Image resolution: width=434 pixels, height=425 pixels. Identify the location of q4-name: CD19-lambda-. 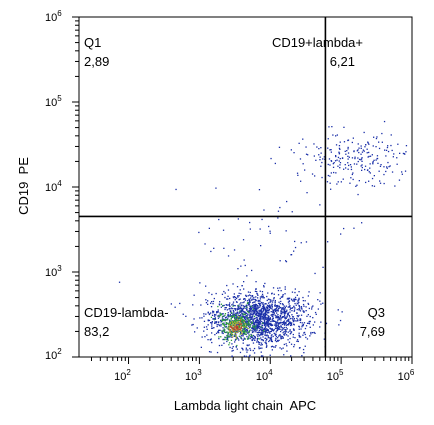
(126, 312).